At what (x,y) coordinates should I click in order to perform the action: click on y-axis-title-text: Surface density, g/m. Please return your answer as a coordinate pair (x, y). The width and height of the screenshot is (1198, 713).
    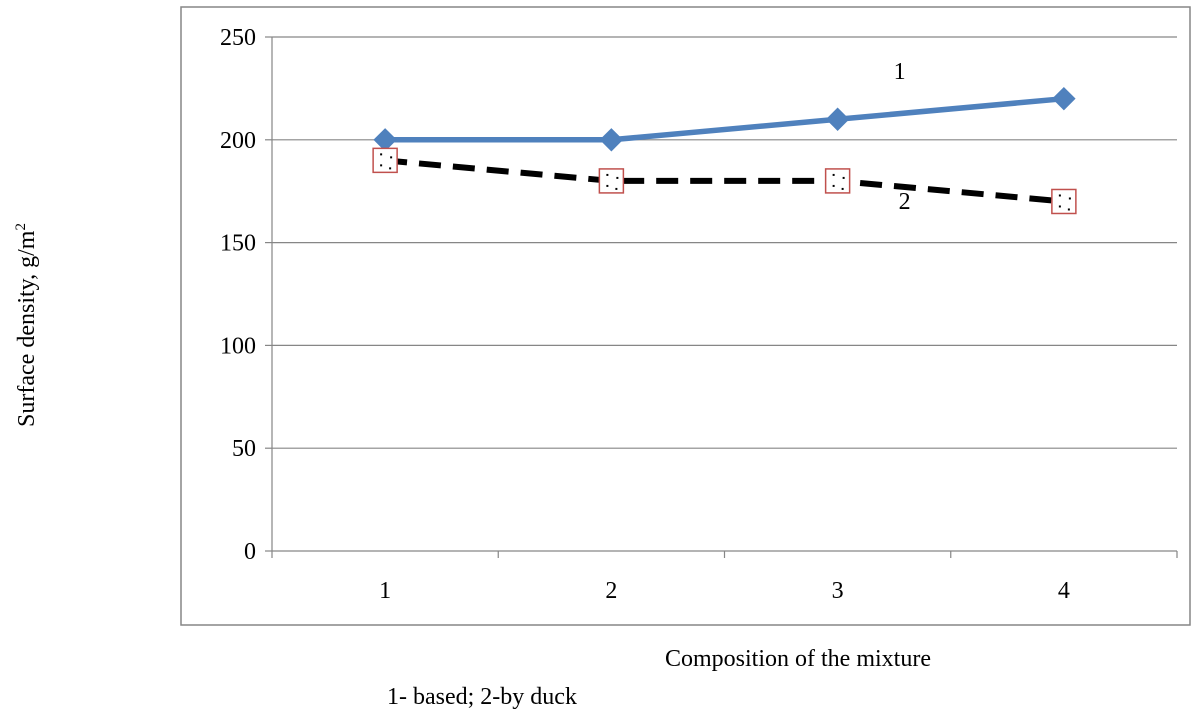
    Looking at the image, I should click on (27, 328).